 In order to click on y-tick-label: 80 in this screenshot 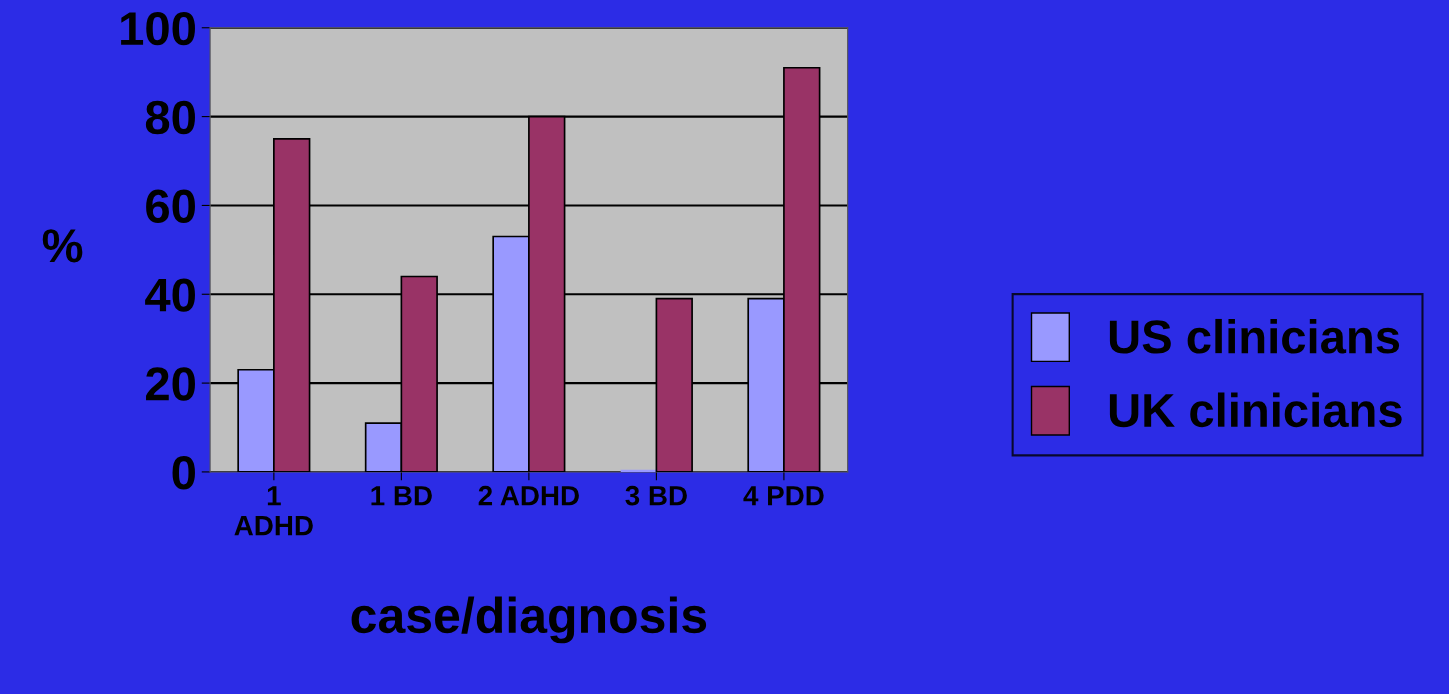, I will do `click(170, 117)`.